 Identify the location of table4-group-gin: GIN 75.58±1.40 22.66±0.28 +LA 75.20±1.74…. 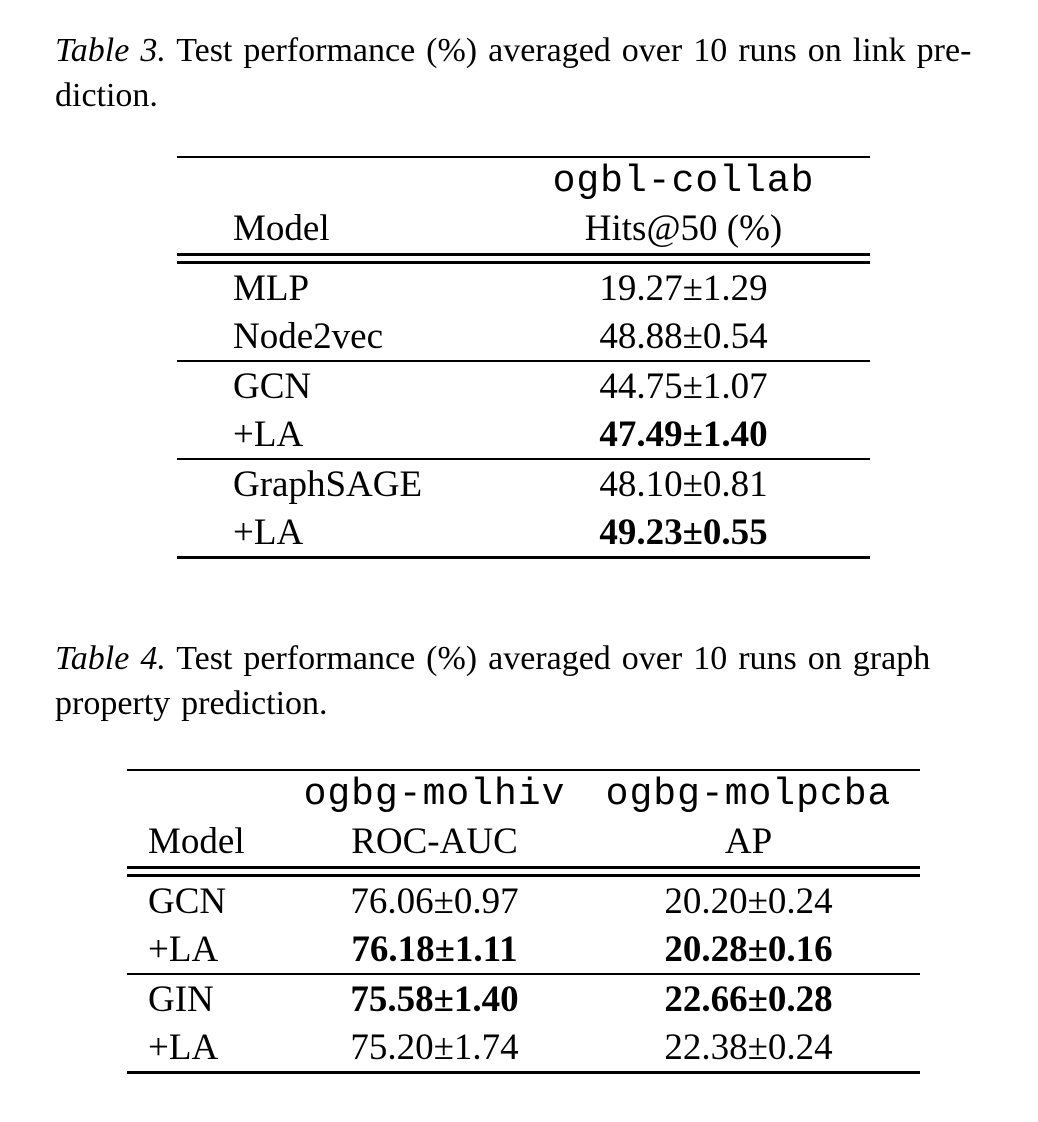
(523, 1023).